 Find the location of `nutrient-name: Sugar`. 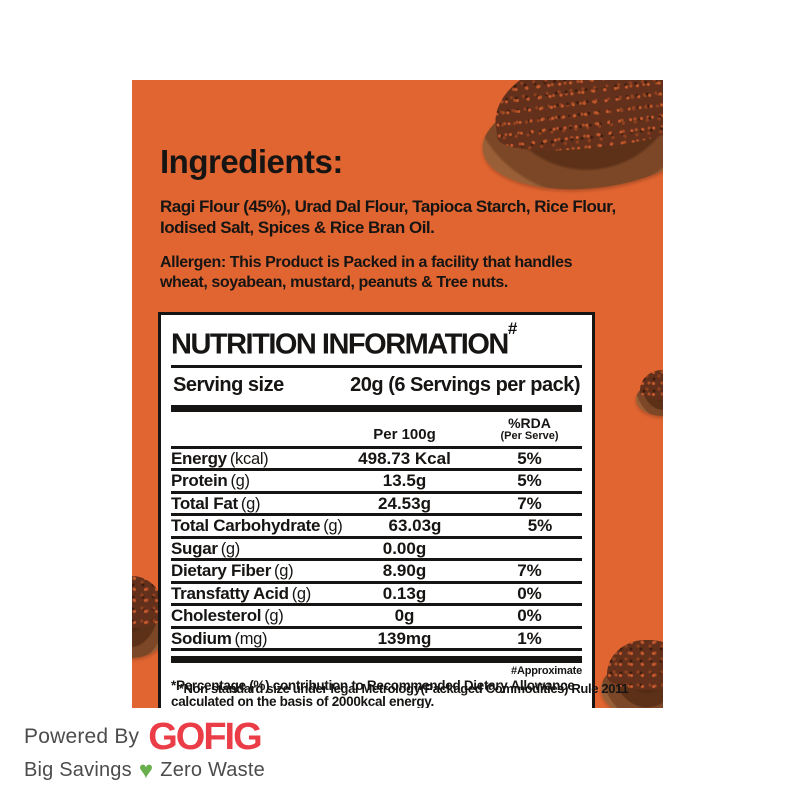

nutrient-name: Sugar is located at coordinates (194, 548).